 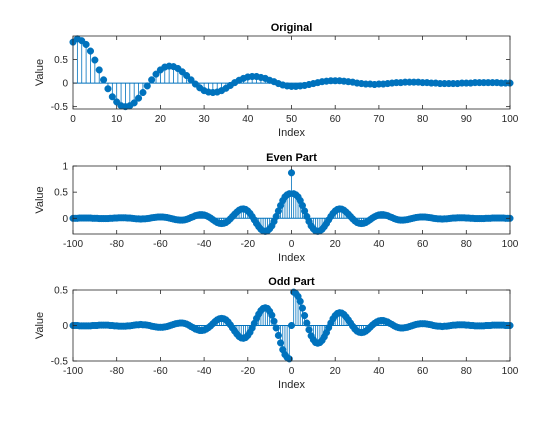 I want to click on x-tick-label: 30, so click(x=205, y=119).